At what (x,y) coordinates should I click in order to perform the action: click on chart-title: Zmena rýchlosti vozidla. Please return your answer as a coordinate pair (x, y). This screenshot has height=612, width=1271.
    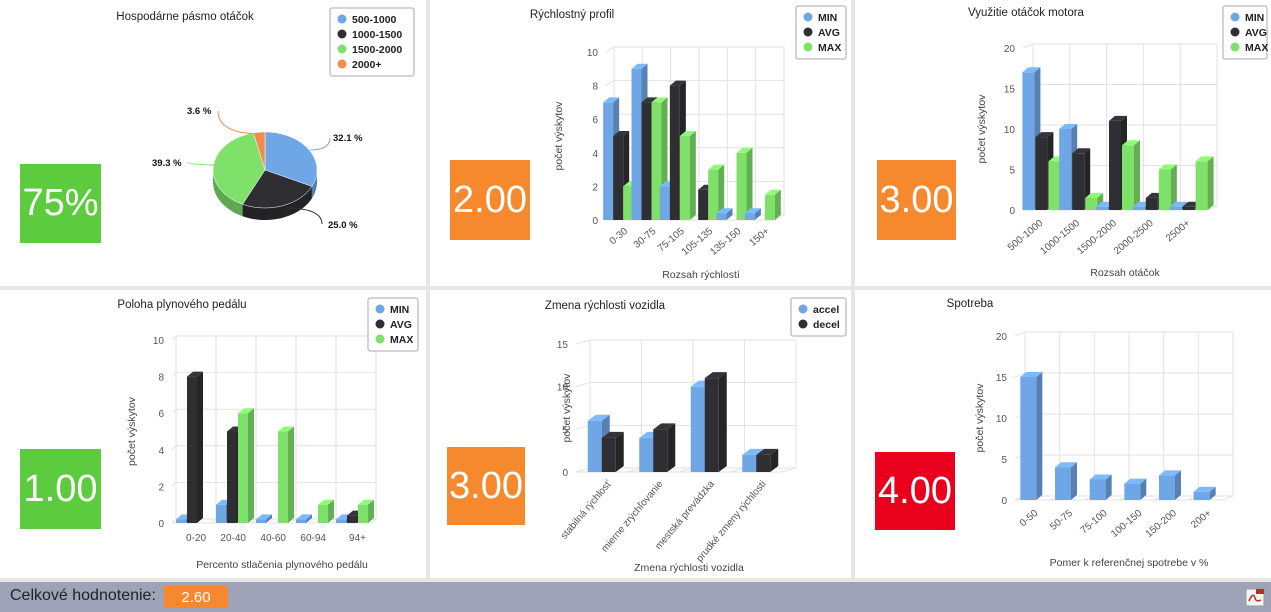
    Looking at the image, I should click on (605, 306).